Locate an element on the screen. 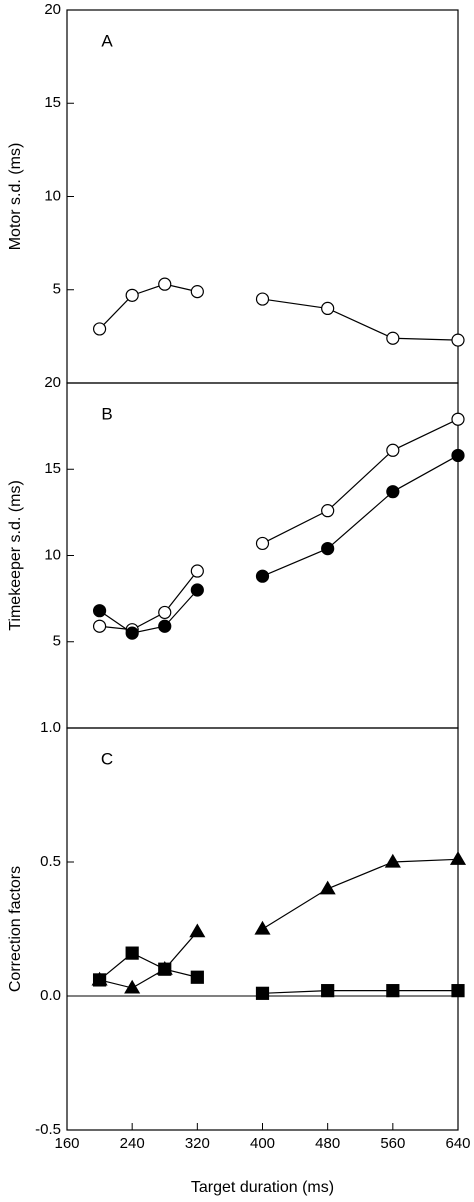  panel-label: A is located at coordinates (107, 40).